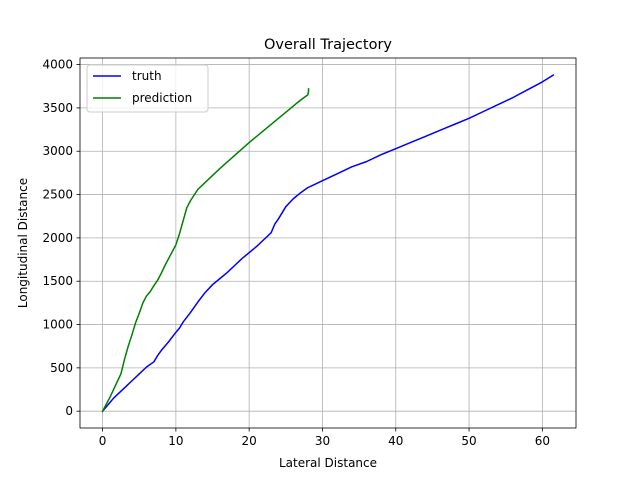  Describe the element at coordinates (61, 368) in the screenshot. I see `y-tick-label: 500` at that location.